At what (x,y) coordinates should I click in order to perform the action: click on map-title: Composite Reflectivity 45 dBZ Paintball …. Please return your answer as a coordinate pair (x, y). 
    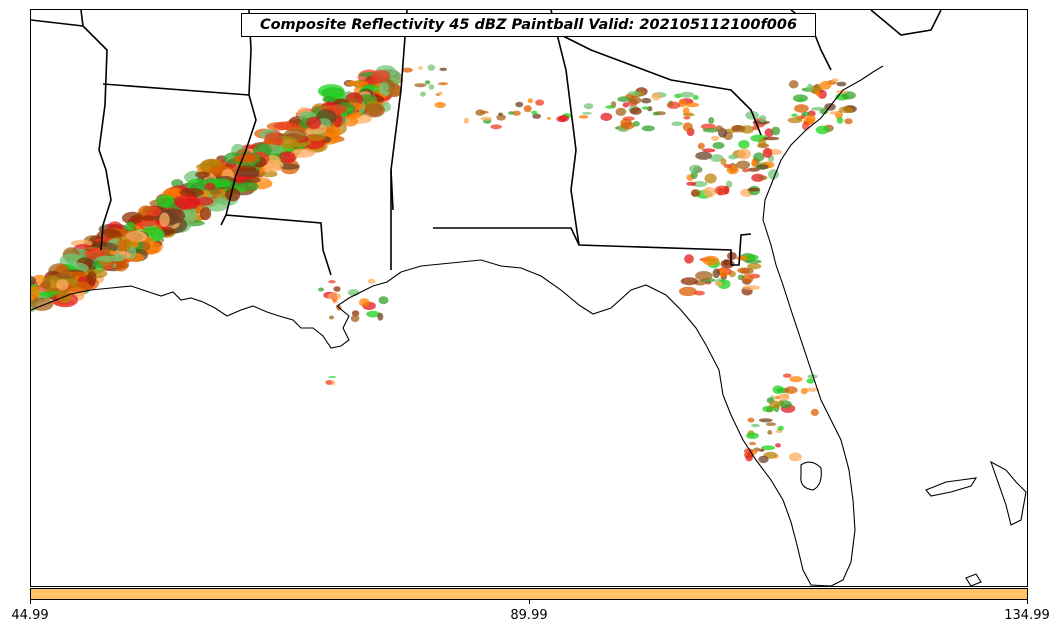
    Looking at the image, I should click on (528, 25).